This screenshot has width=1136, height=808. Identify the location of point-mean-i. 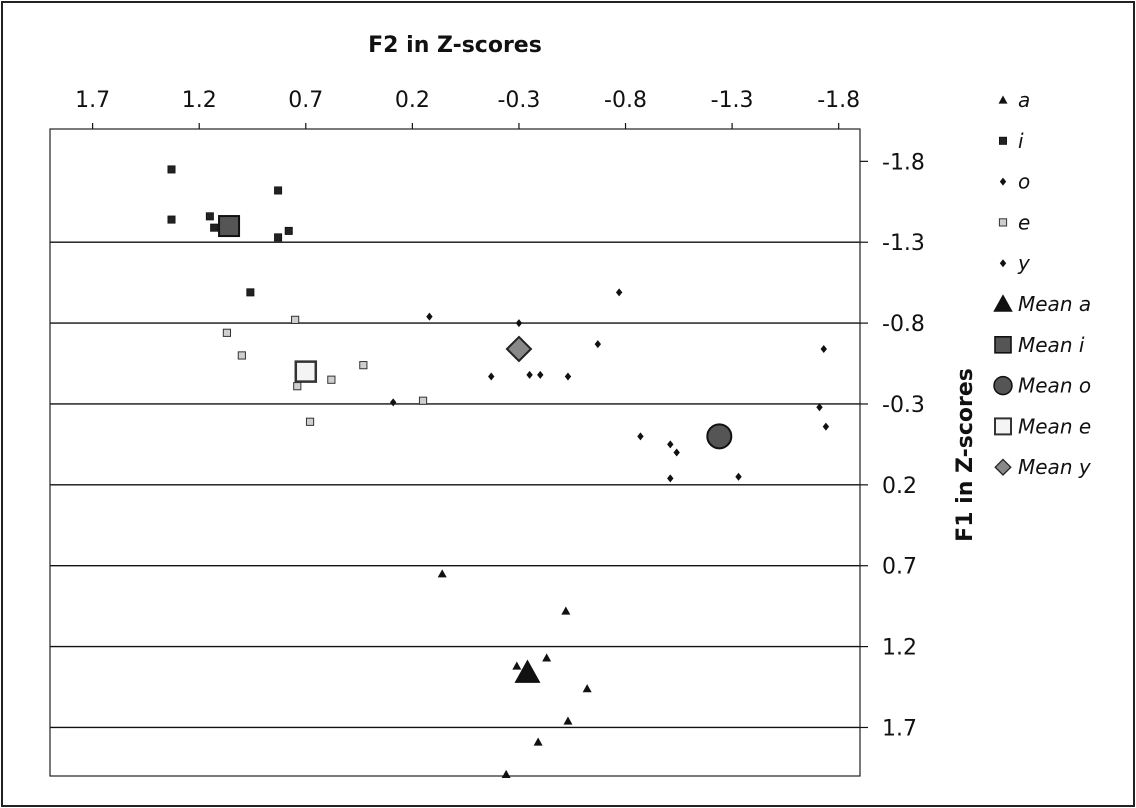
(229, 226).